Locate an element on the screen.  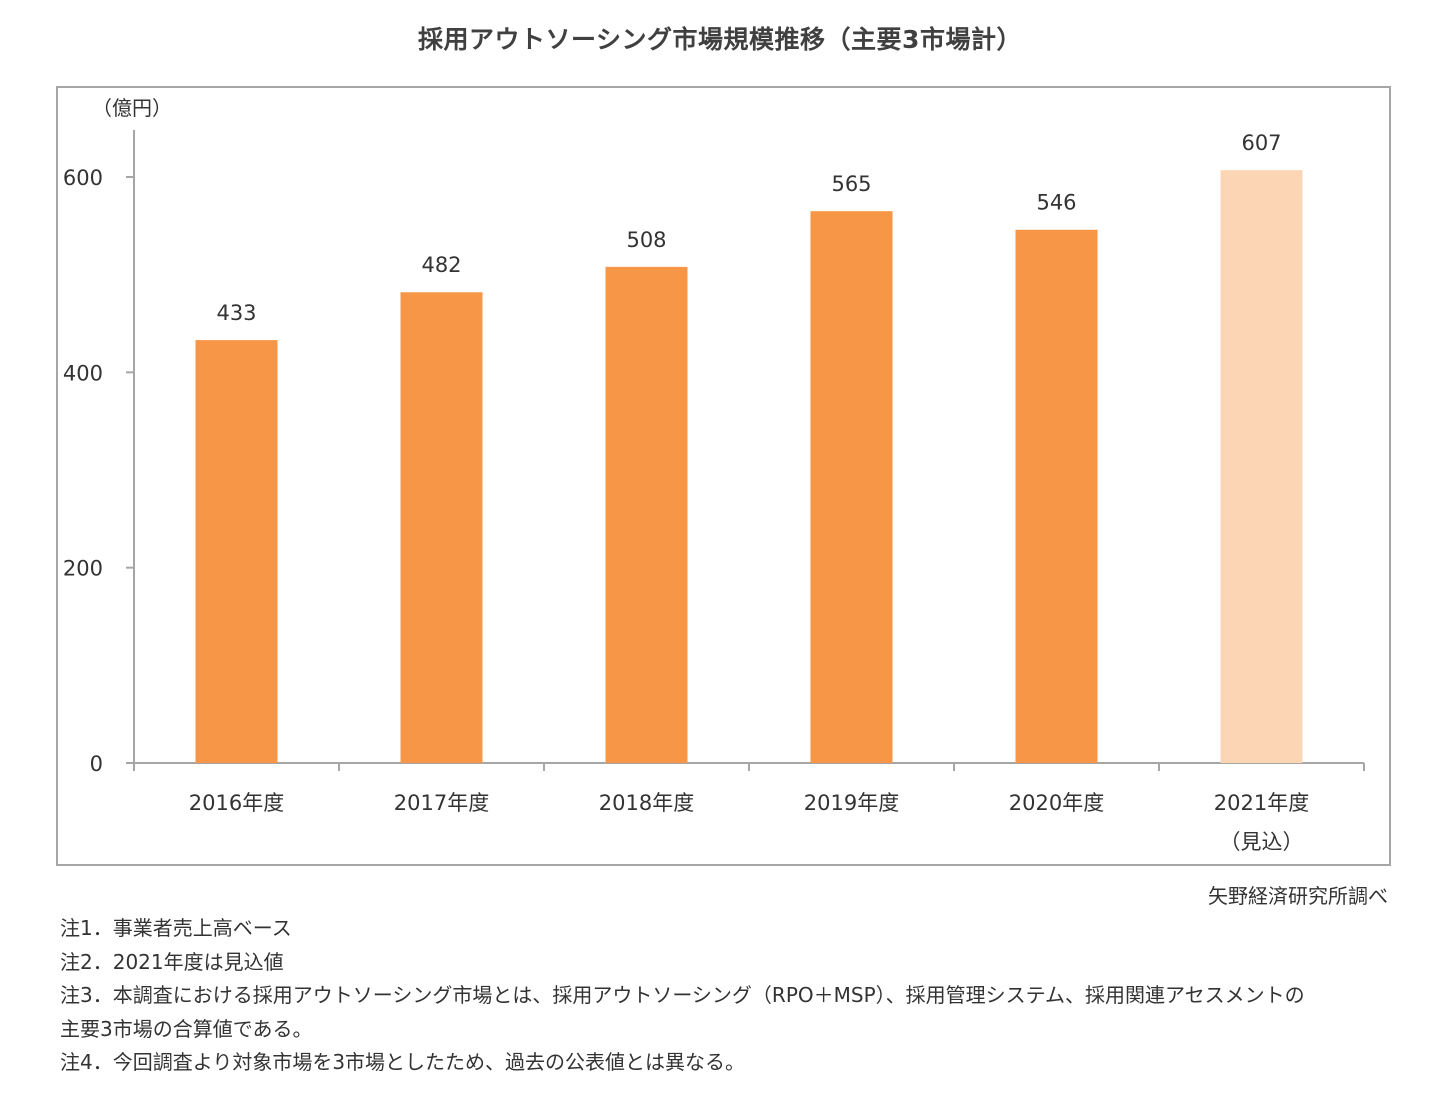
note-4: 注4．今回調査より対象市場を3市場としたため、過去の公表値とは異なる。 is located at coordinates (403, 1062).